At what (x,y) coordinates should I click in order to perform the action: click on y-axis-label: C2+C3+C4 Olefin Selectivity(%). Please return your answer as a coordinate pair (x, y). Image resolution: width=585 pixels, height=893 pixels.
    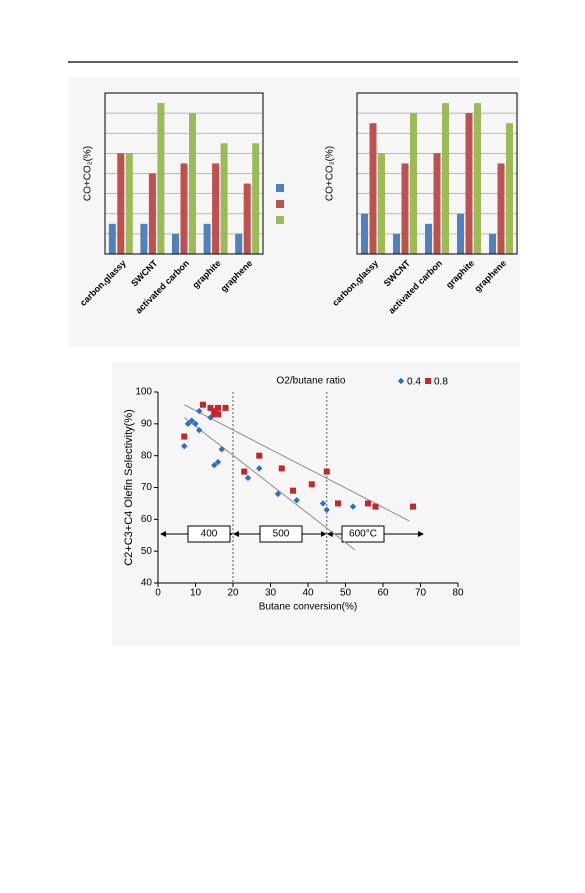
    Looking at the image, I should click on (129, 487).